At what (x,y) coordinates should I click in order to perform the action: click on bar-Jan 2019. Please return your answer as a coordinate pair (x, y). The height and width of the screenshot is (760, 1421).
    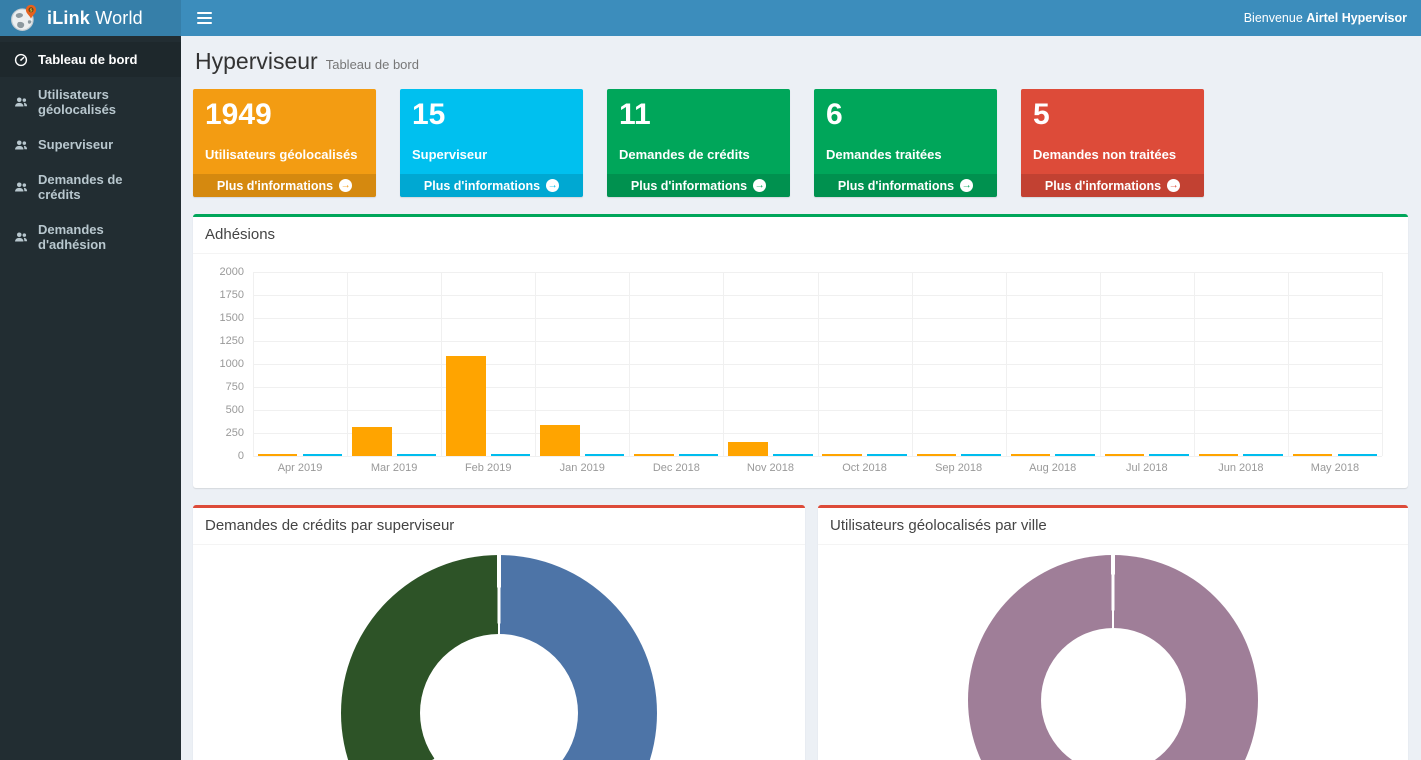
    Looking at the image, I should click on (560, 440).